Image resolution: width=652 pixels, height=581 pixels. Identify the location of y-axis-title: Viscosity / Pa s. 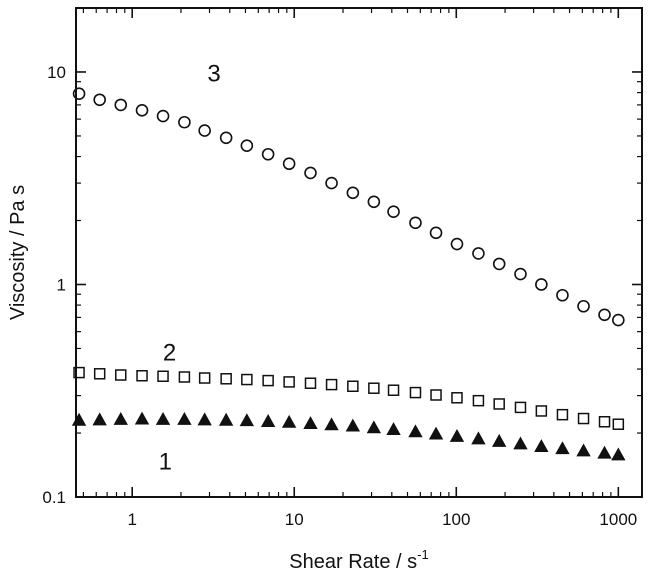
(18, 252).